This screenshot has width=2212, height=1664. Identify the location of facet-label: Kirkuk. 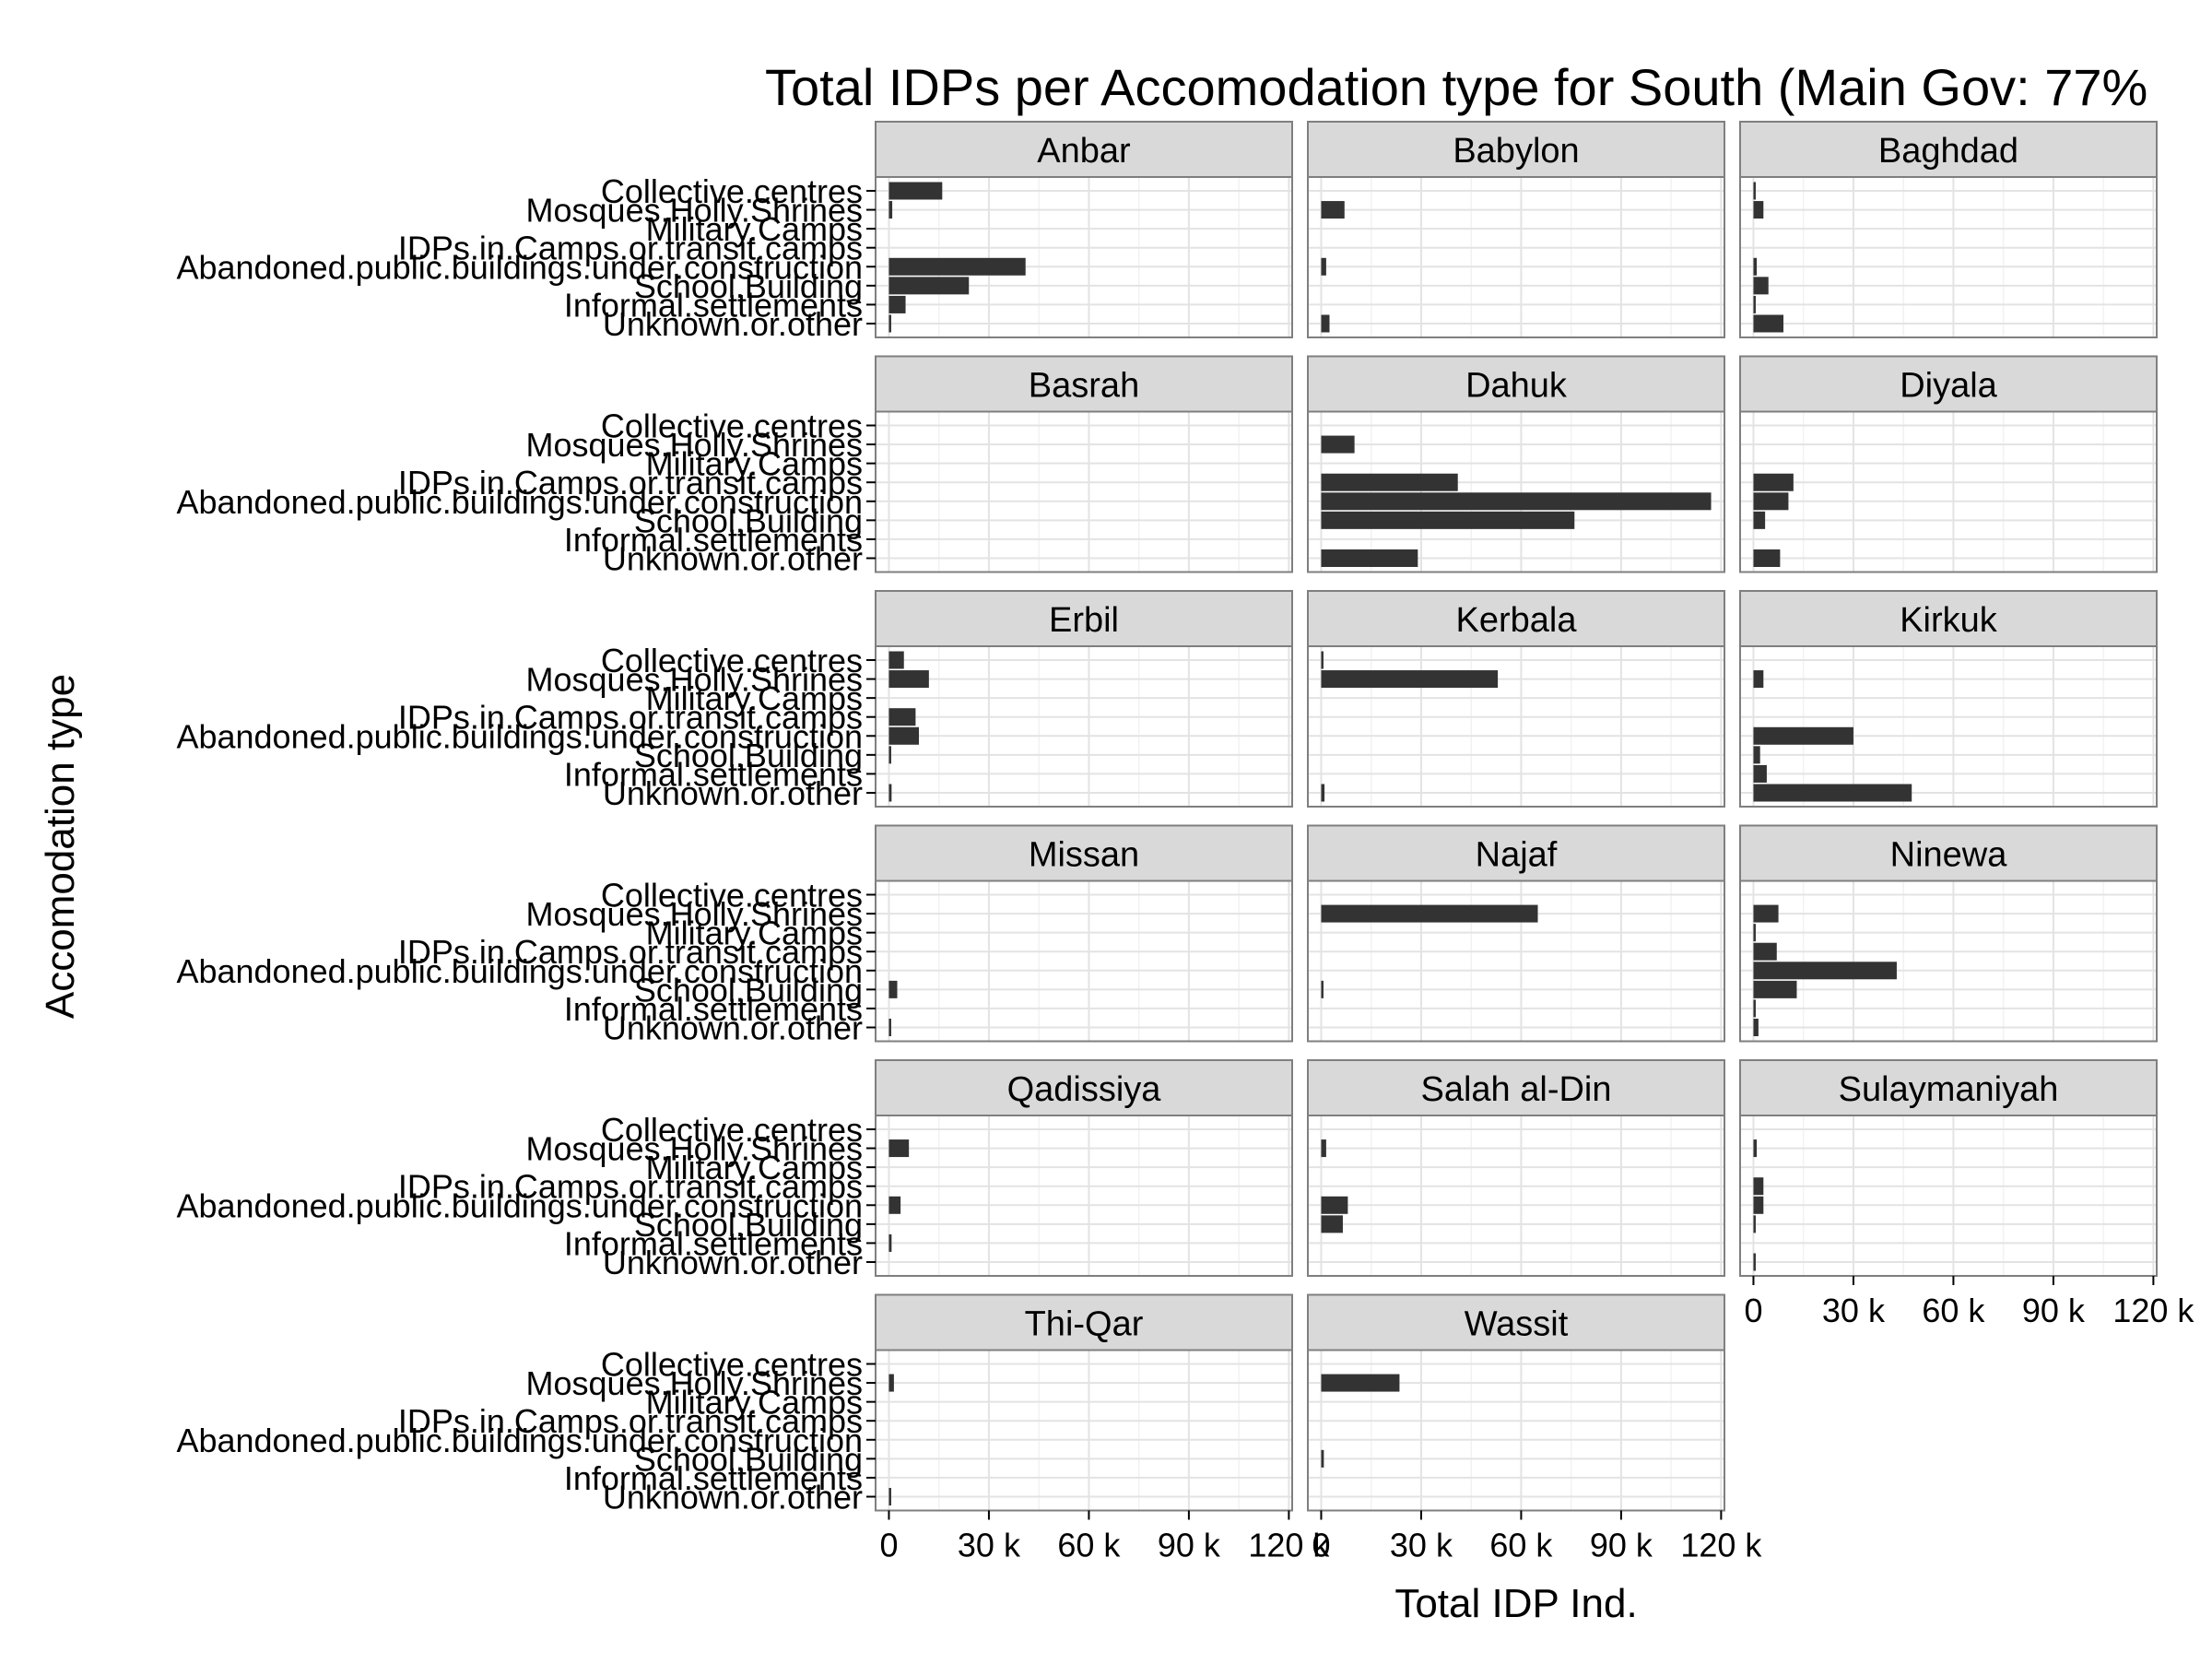
(1949, 620).